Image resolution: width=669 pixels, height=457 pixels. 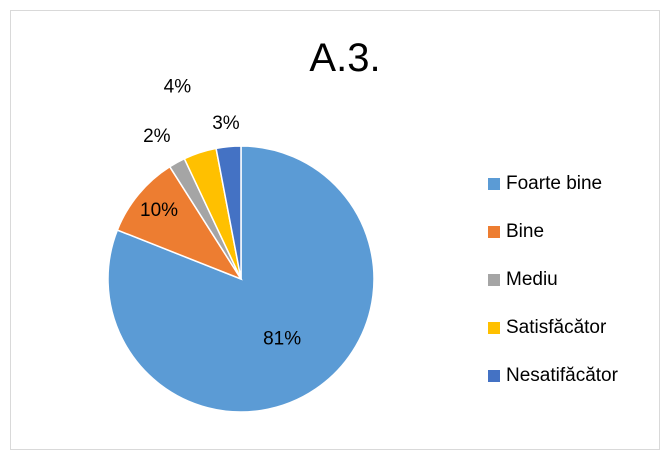 What do you see at coordinates (556, 327) in the screenshot?
I see `legend-label: Satisfăcător` at bounding box center [556, 327].